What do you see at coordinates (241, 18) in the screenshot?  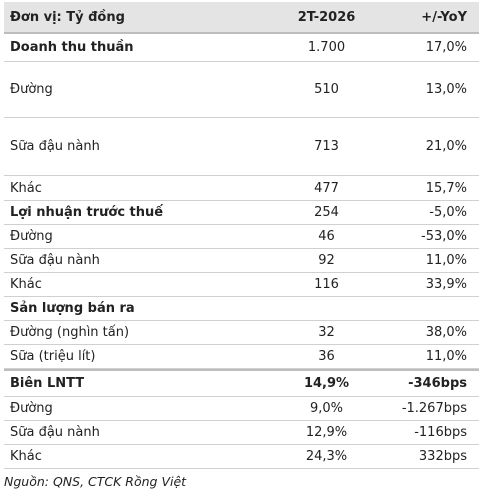 I see `header-row: Đơn vị: Tỷ đồng 2T-2026 +/-YoY` at bounding box center [241, 18].